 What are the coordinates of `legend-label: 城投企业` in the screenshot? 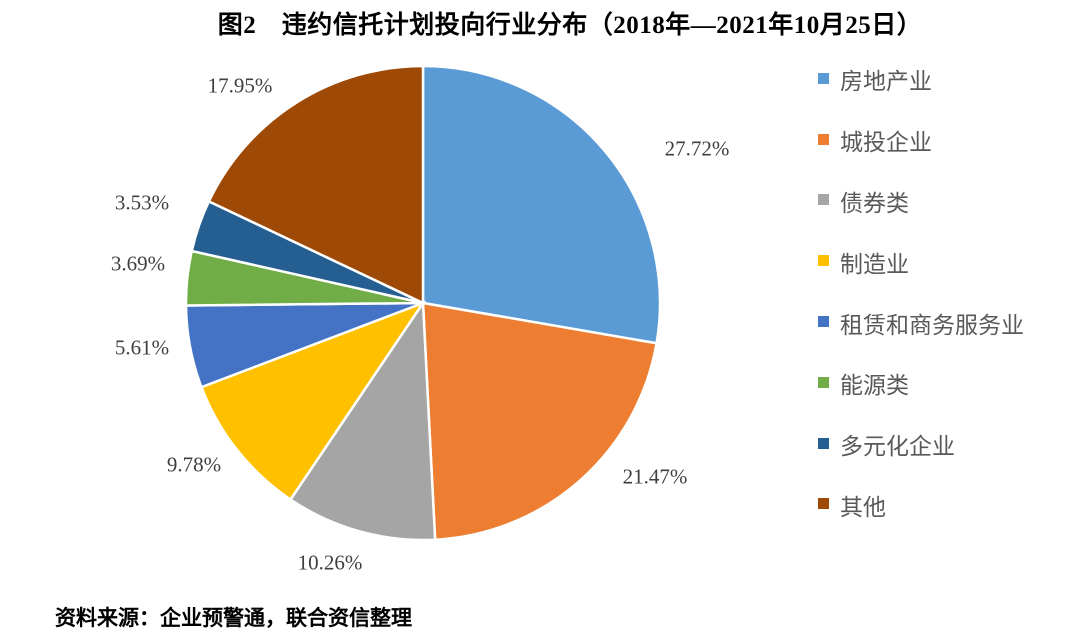 It's located at (886, 142).